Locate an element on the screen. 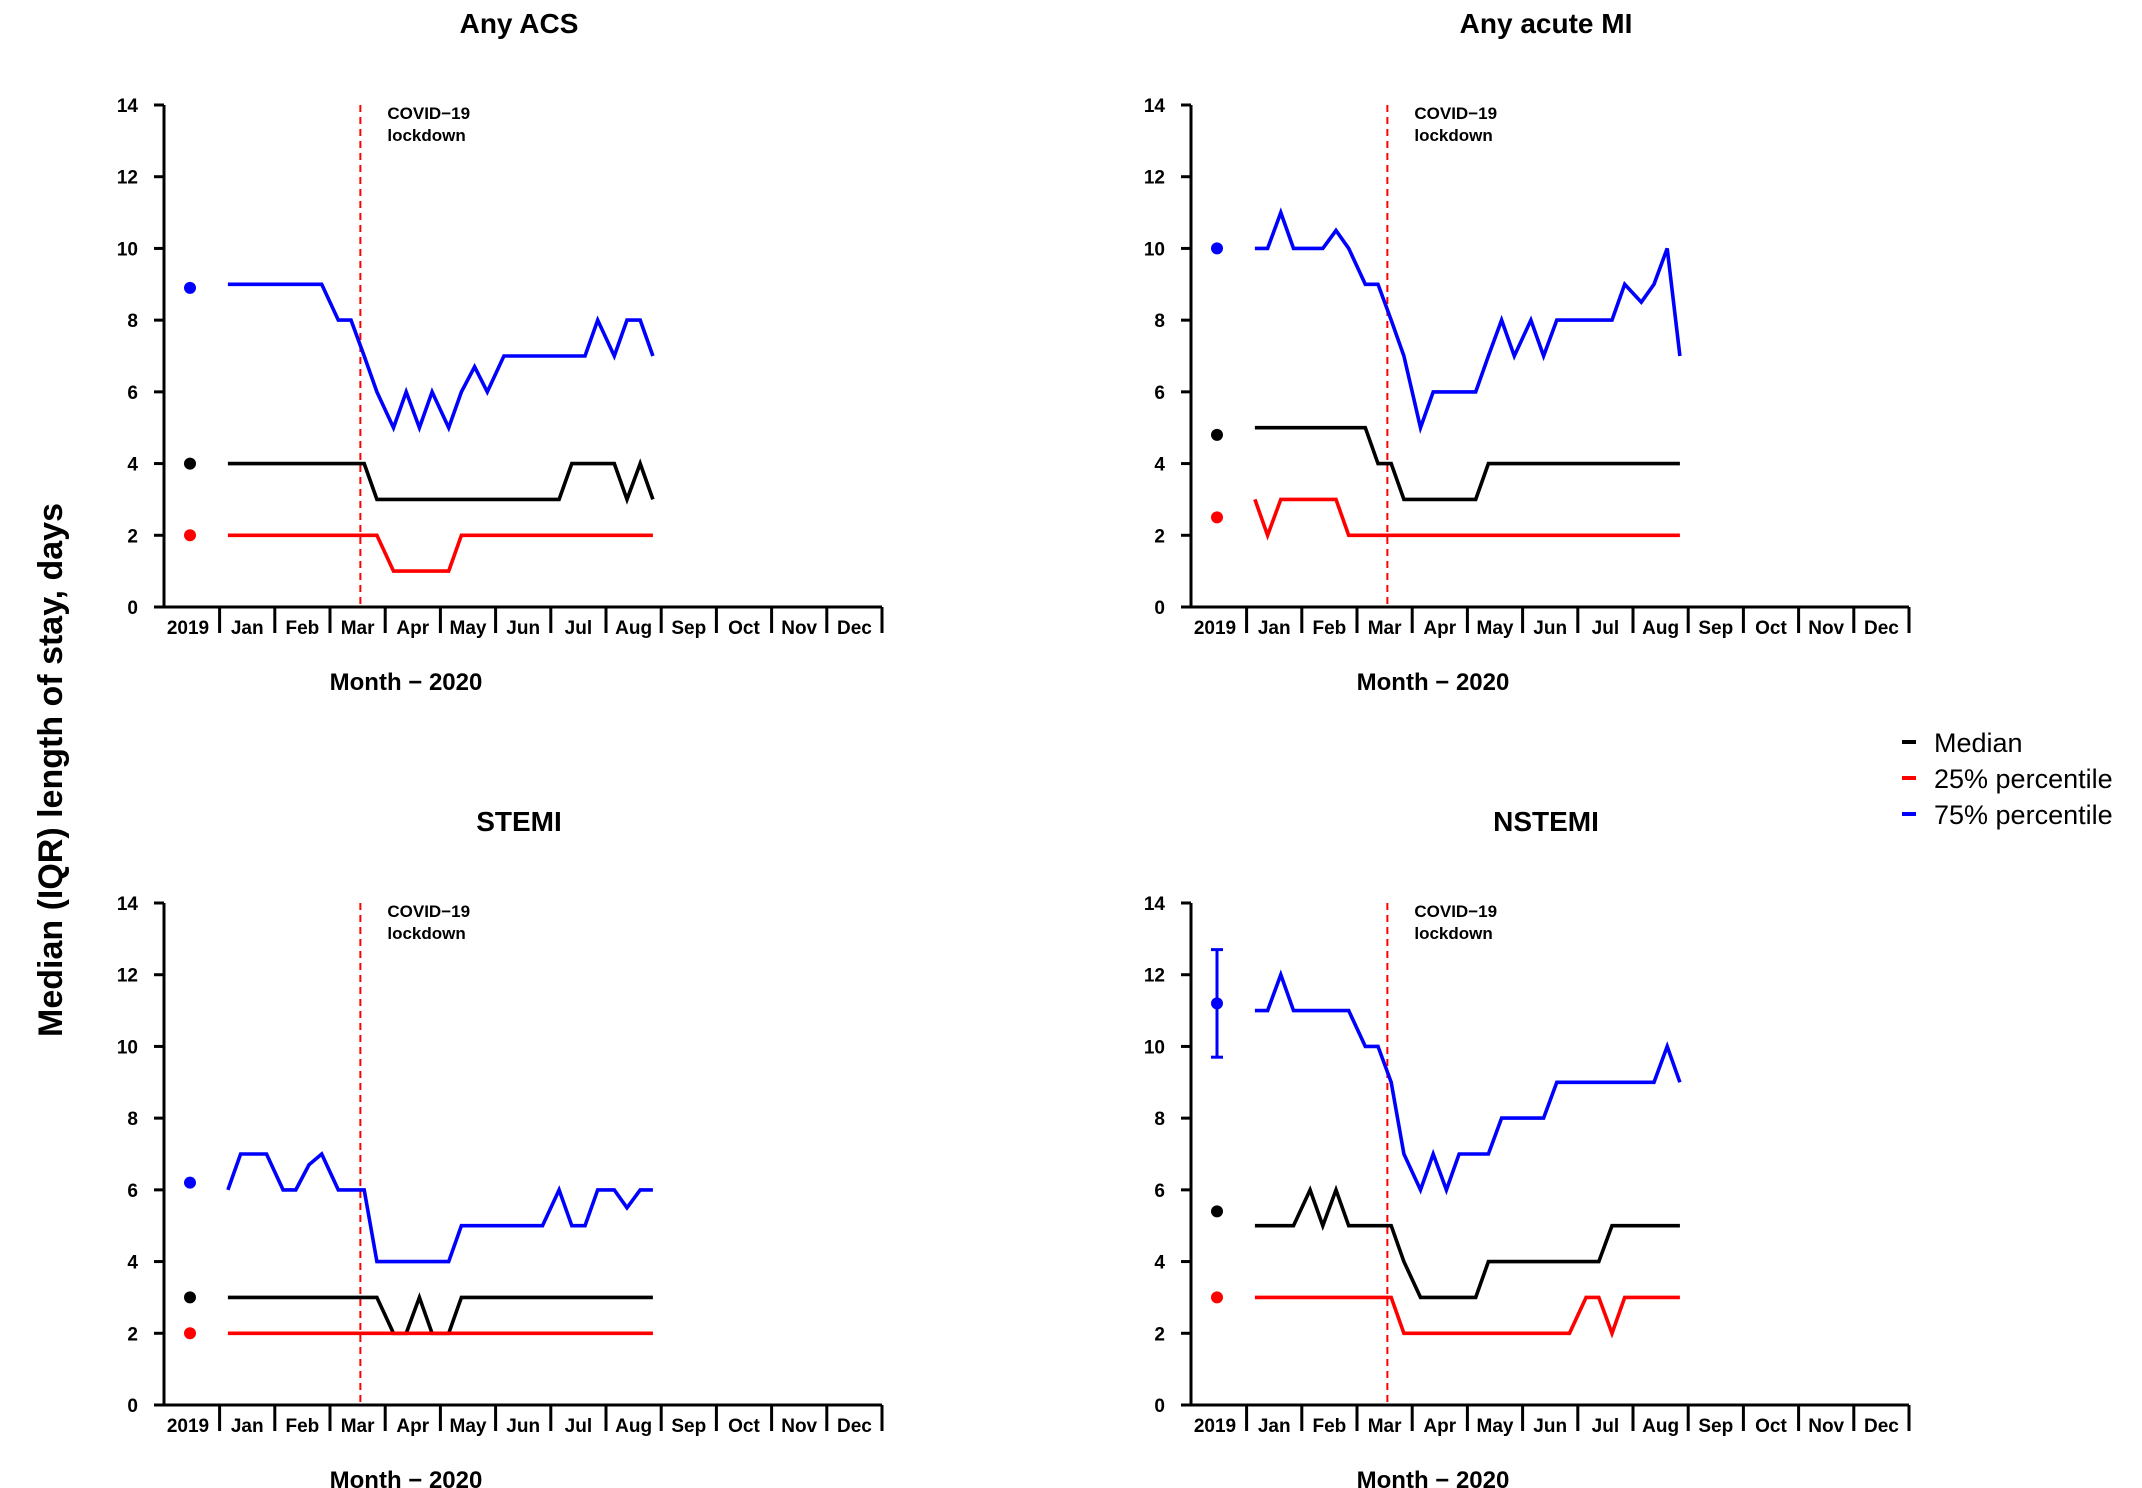 The width and height of the screenshot is (2142, 1488). legend-label-75-percentile: 75% percentile is located at coordinates (2023, 815).